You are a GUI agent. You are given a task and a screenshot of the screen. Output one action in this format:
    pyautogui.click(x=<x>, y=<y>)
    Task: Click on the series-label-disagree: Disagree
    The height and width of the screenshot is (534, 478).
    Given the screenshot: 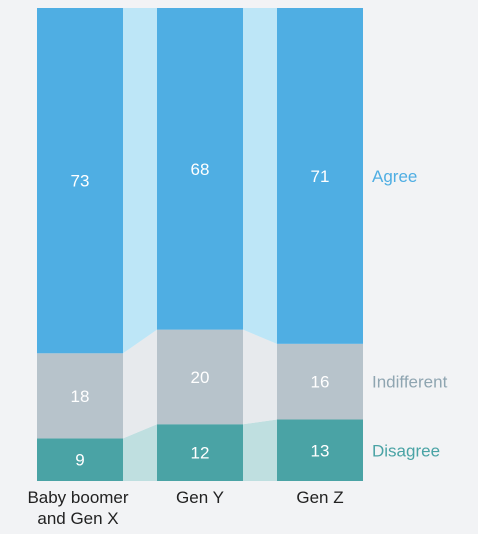 What is the action you would take?
    pyautogui.click(x=406, y=450)
    